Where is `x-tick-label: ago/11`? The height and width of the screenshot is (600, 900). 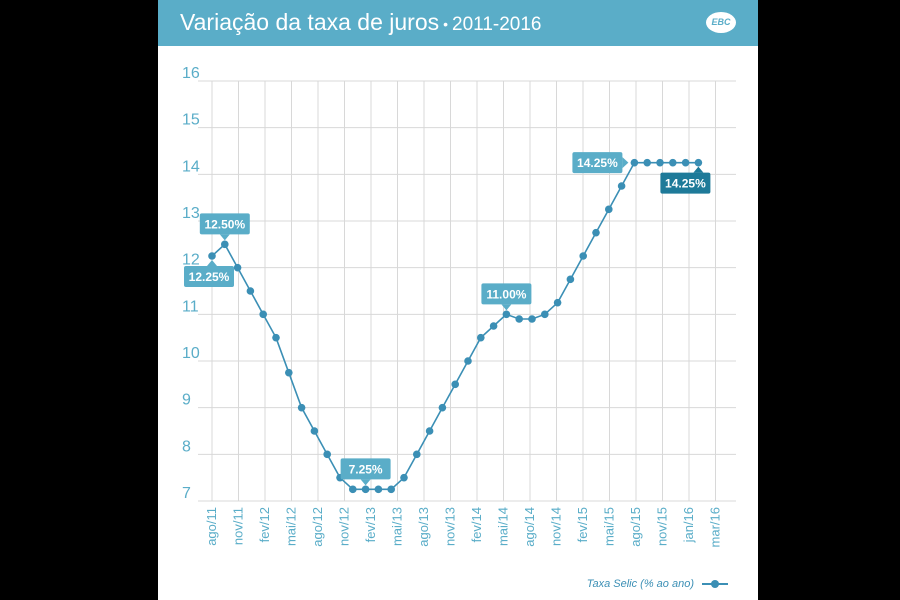
x-tick-label: ago/11 is located at coordinates (211, 526).